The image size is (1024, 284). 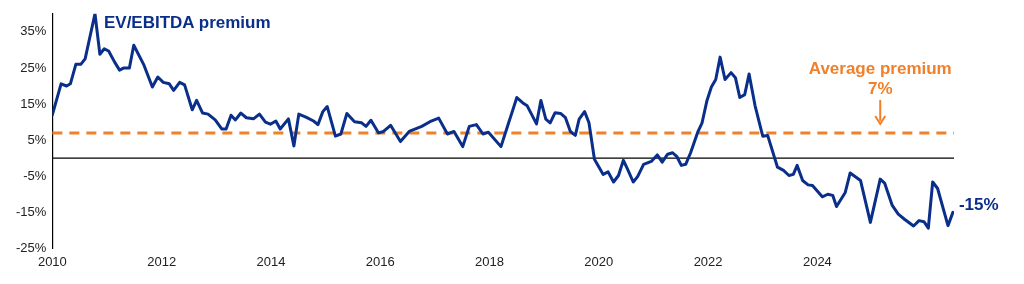 I want to click on x-tick-label: 2022, so click(x=708, y=261).